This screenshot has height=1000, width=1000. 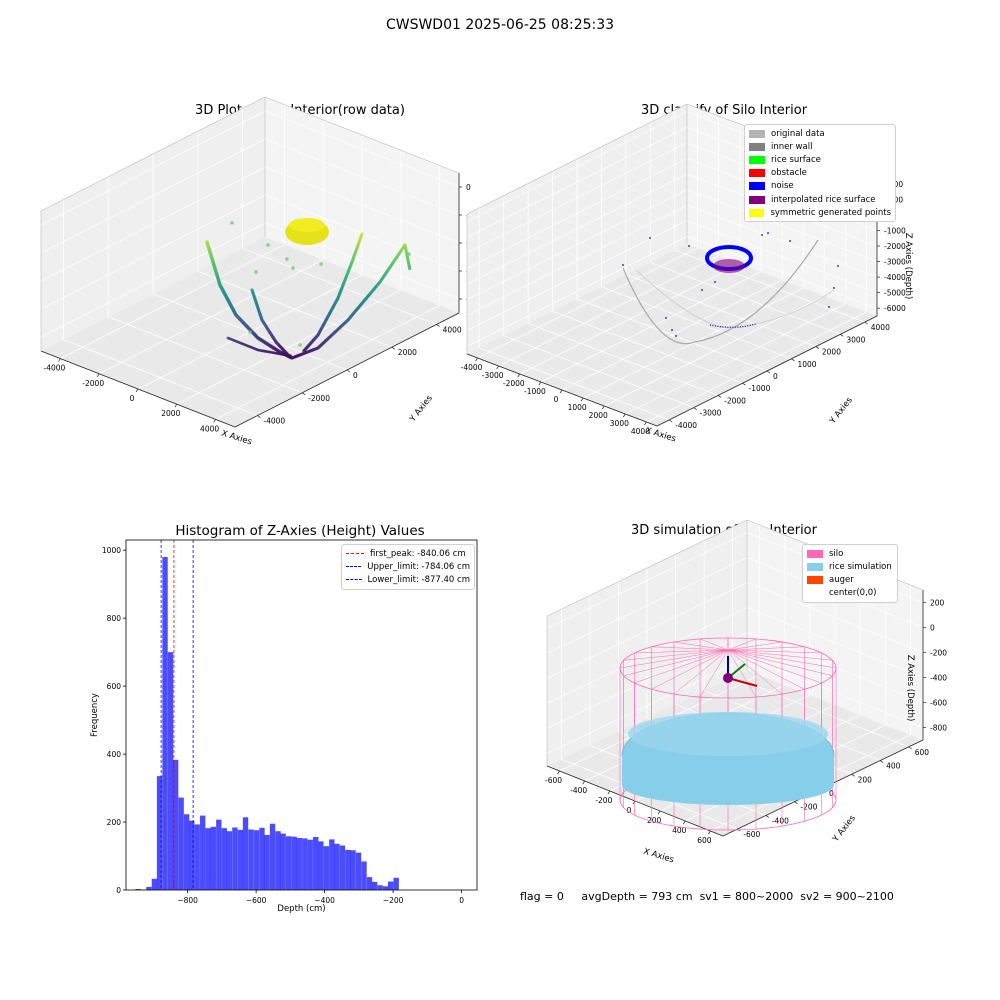 What do you see at coordinates (922, 752) in the screenshot?
I see `sim-y-tick-label: 600` at bounding box center [922, 752].